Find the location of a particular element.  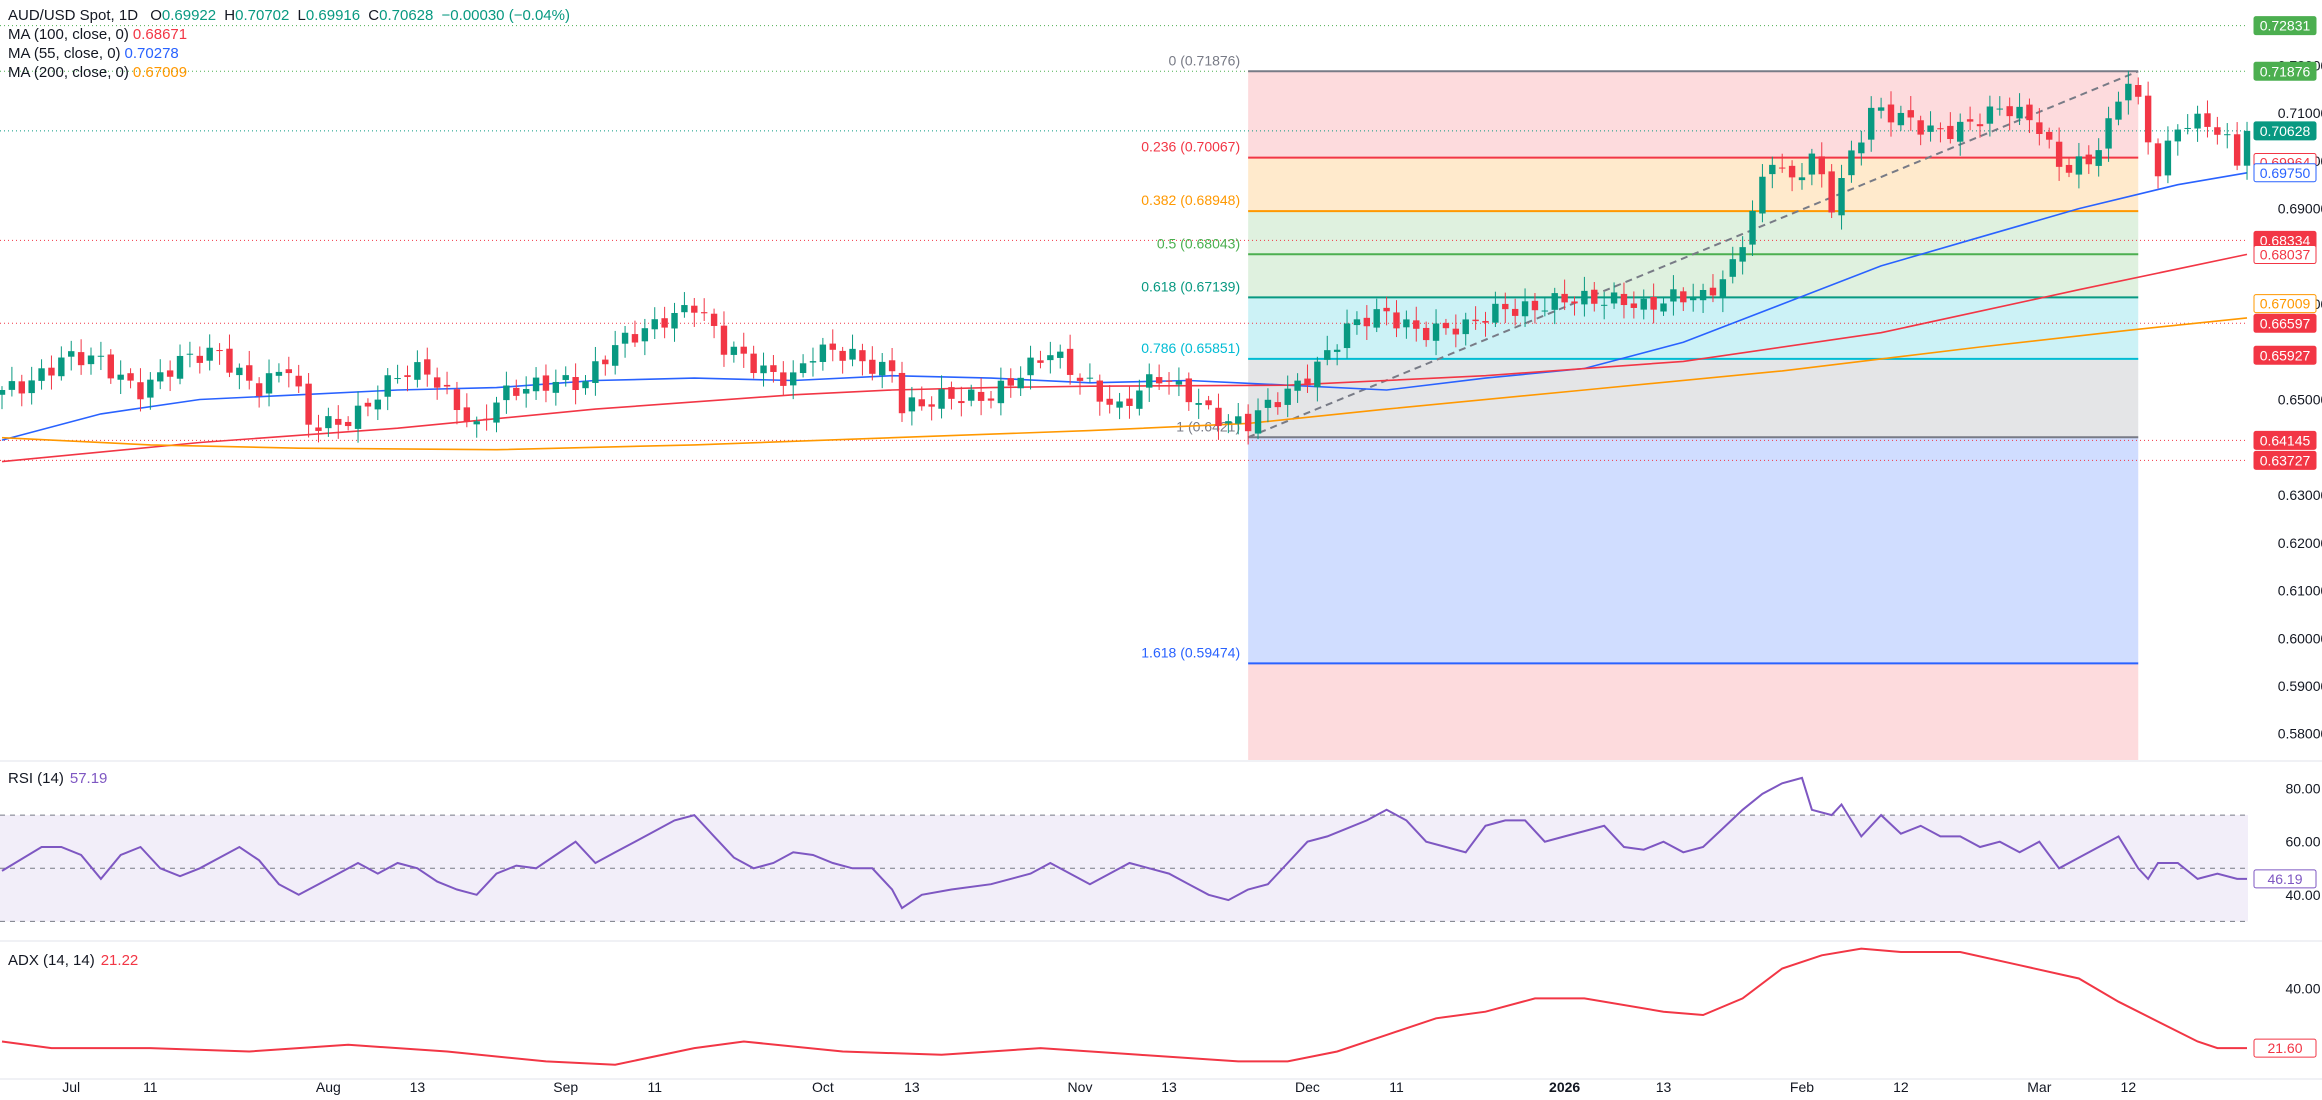

adx-value: 21.22 is located at coordinates (119, 960).